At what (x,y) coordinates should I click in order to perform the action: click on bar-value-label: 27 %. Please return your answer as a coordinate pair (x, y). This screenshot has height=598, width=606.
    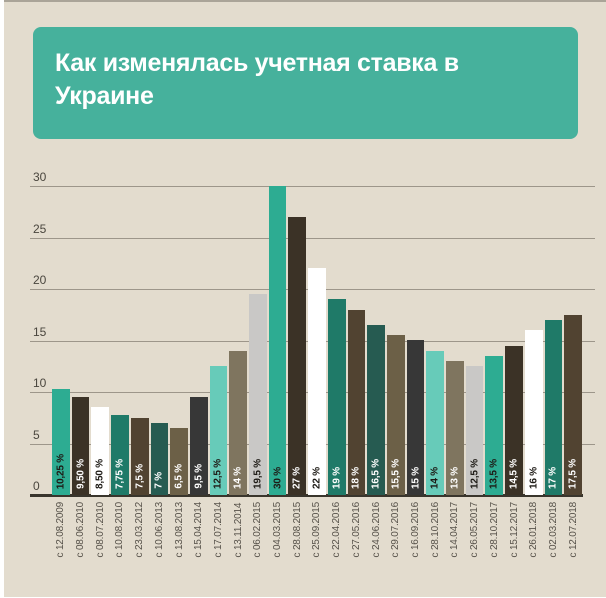
    Looking at the image, I should click on (297, 478).